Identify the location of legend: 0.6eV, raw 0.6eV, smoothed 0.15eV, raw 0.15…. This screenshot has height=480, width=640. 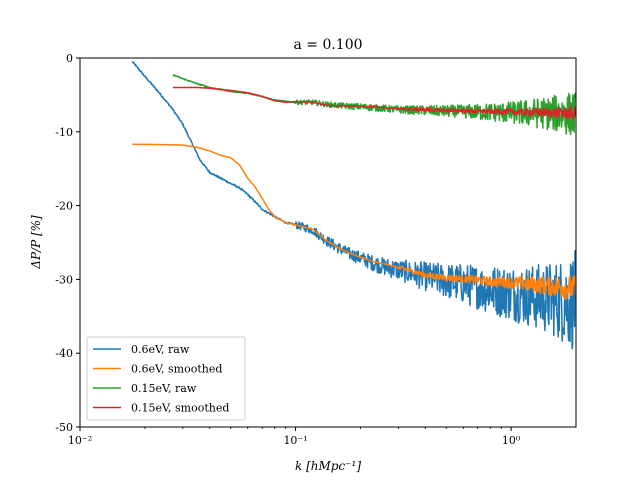
(166, 378).